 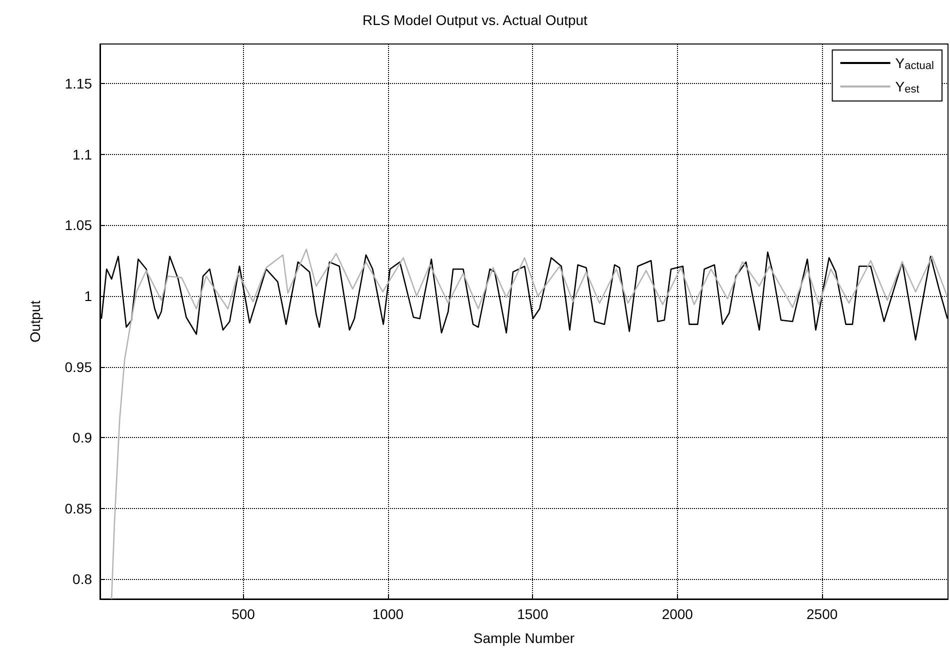 I want to click on y-tick-label: 0.8, so click(x=82, y=579).